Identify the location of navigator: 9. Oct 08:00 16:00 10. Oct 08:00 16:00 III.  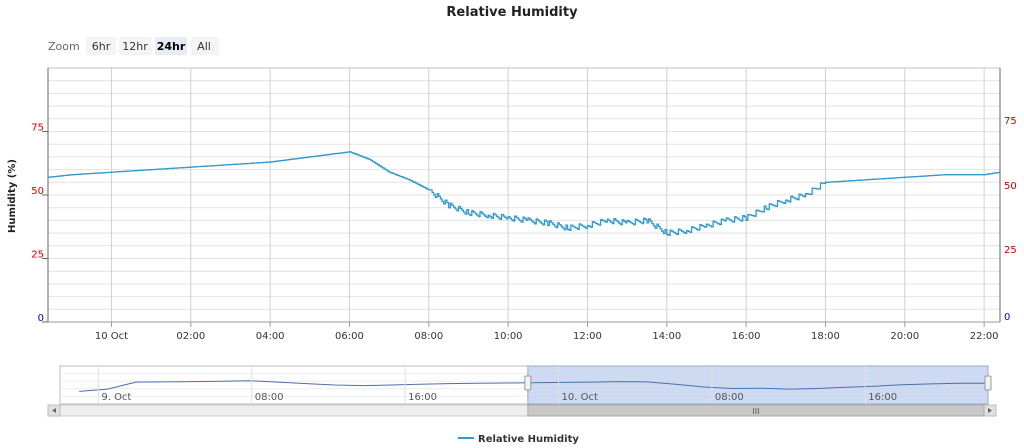
(522, 391).